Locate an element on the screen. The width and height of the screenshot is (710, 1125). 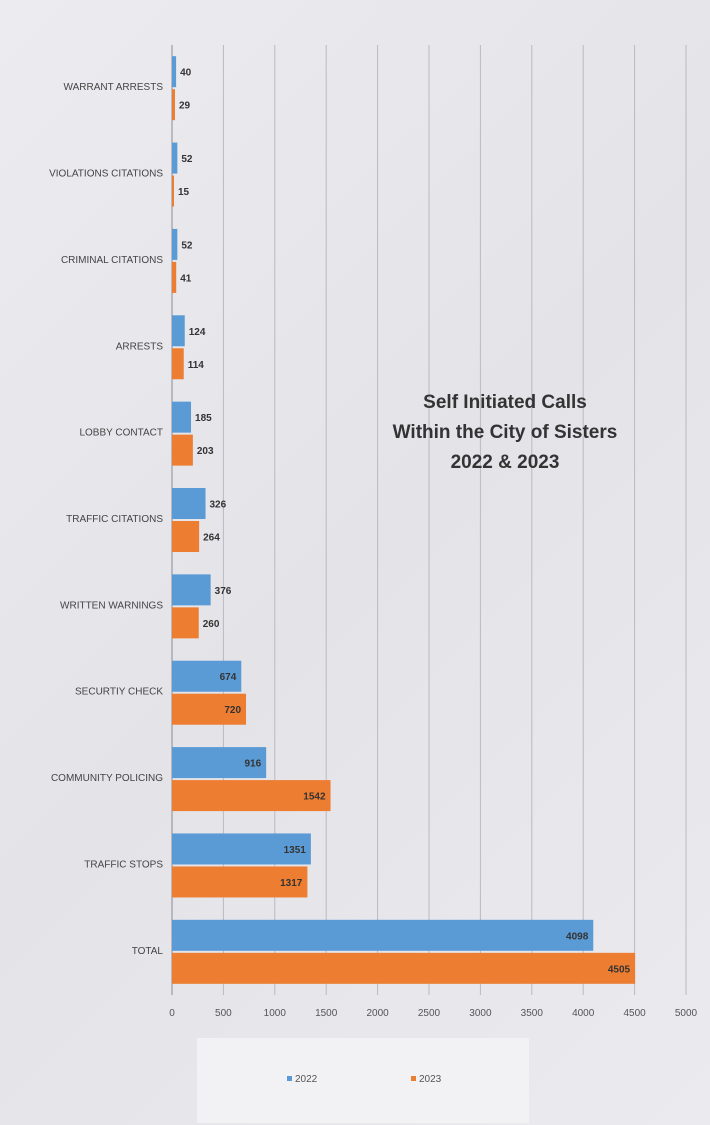
data-label: 376 is located at coordinates (223, 591).